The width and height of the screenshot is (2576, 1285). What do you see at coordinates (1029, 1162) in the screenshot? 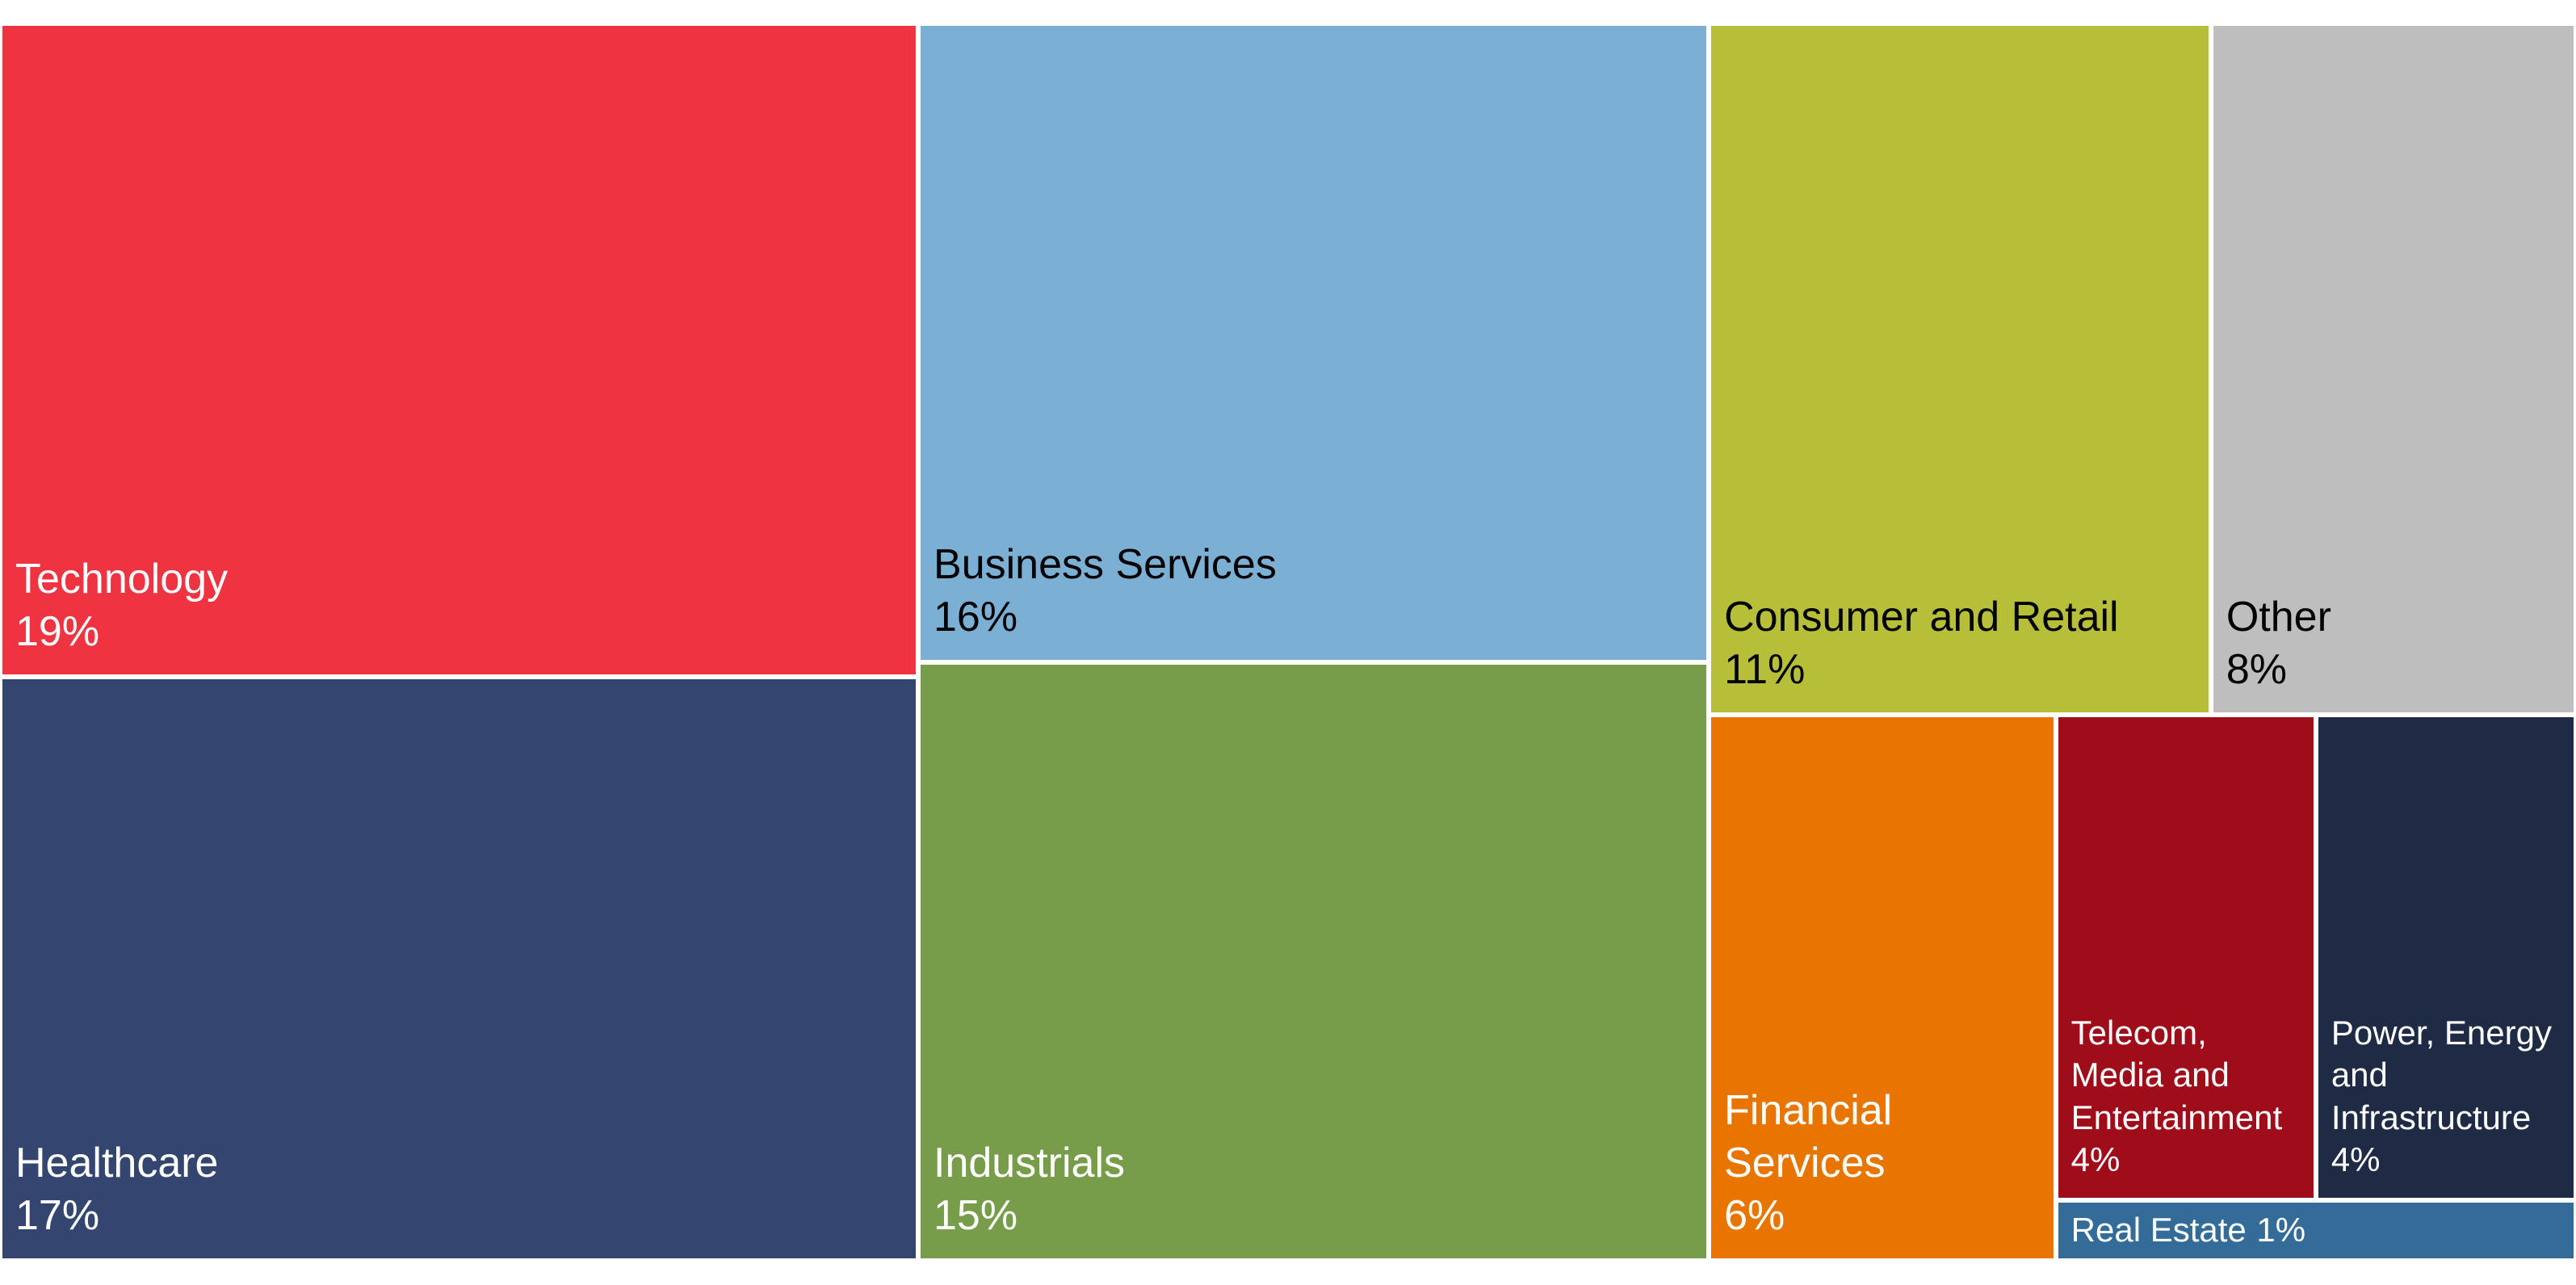
I see `cell-label: Industrials` at bounding box center [1029, 1162].